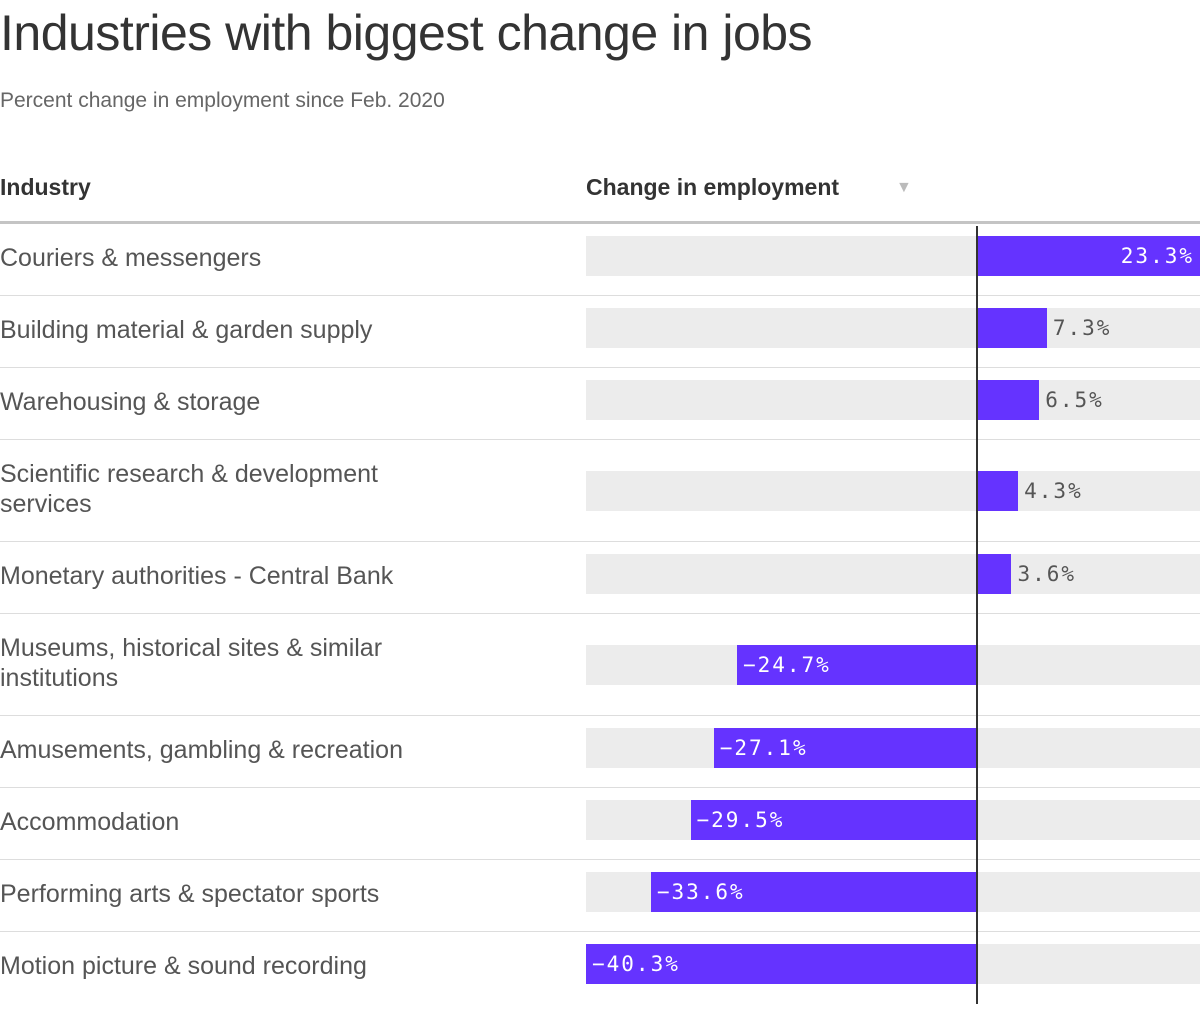  I want to click on table-row: Motion picture & sound recording −40.3%, so click(600, 968).